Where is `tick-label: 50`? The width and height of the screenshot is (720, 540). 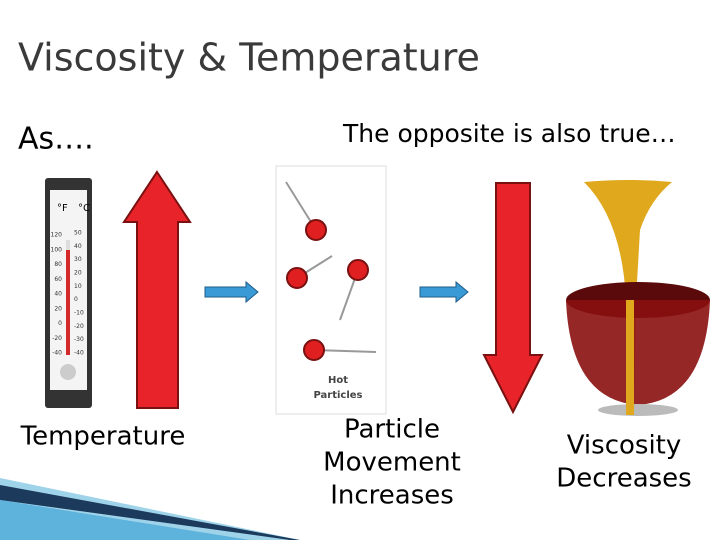 tick-label: 50 is located at coordinates (78, 233).